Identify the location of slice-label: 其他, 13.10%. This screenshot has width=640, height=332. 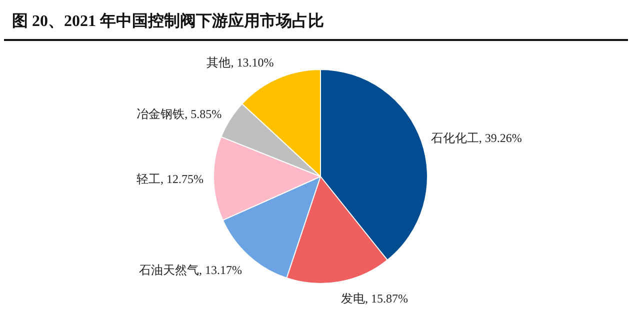
(240, 62).